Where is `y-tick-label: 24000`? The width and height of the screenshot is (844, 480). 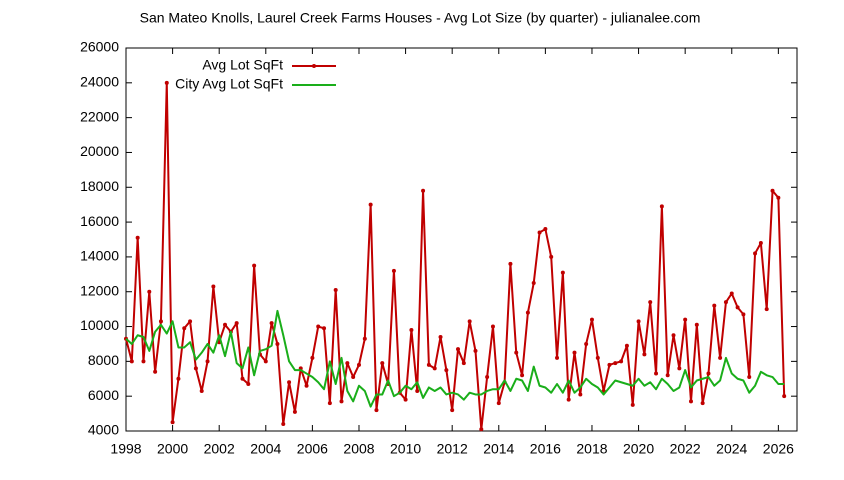
y-tick-label: 24000 is located at coordinates (99, 82).